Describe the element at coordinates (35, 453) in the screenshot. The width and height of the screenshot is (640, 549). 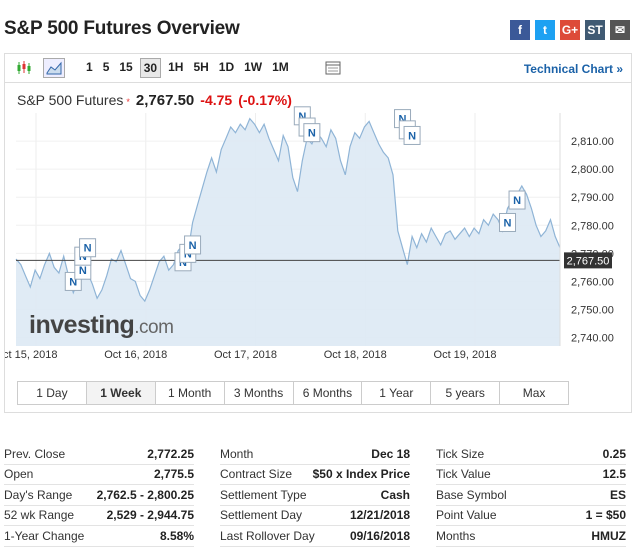
I see `stat-label: Prev. Close` at that location.